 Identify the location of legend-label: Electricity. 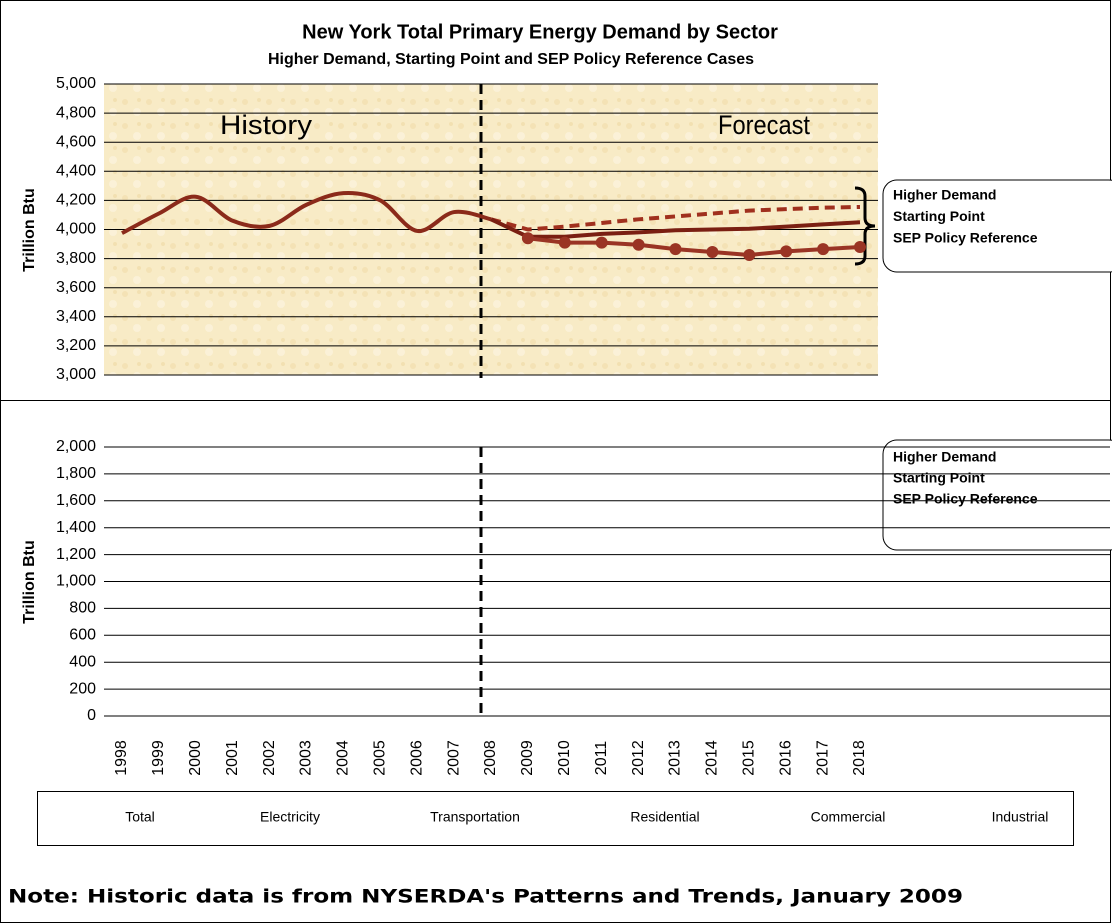
(290, 817).